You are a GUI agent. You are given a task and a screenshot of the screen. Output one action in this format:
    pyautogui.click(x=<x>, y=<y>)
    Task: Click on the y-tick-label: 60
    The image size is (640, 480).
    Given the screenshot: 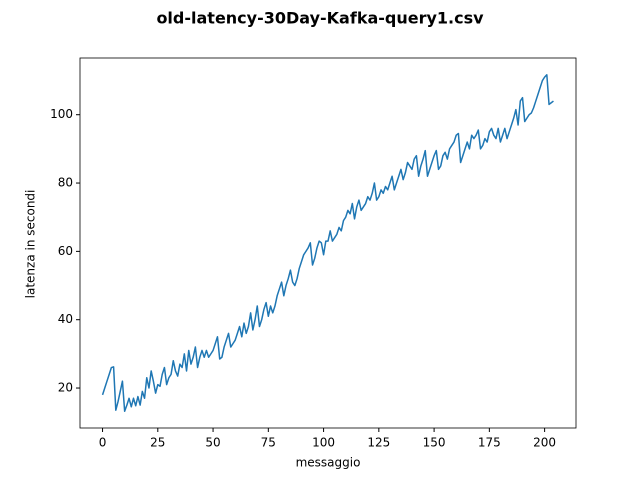 What is the action you would take?
    pyautogui.click(x=65, y=251)
    